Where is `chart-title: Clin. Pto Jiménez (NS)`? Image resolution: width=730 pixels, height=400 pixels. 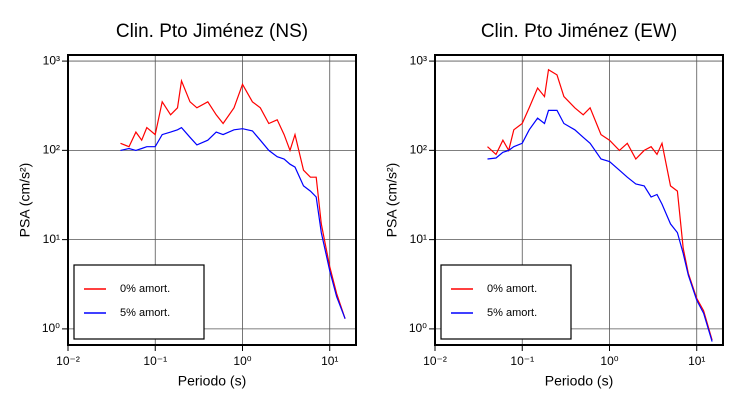
chart-title: Clin. Pto Jiménez (NS) is located at coordinates (212, 31).